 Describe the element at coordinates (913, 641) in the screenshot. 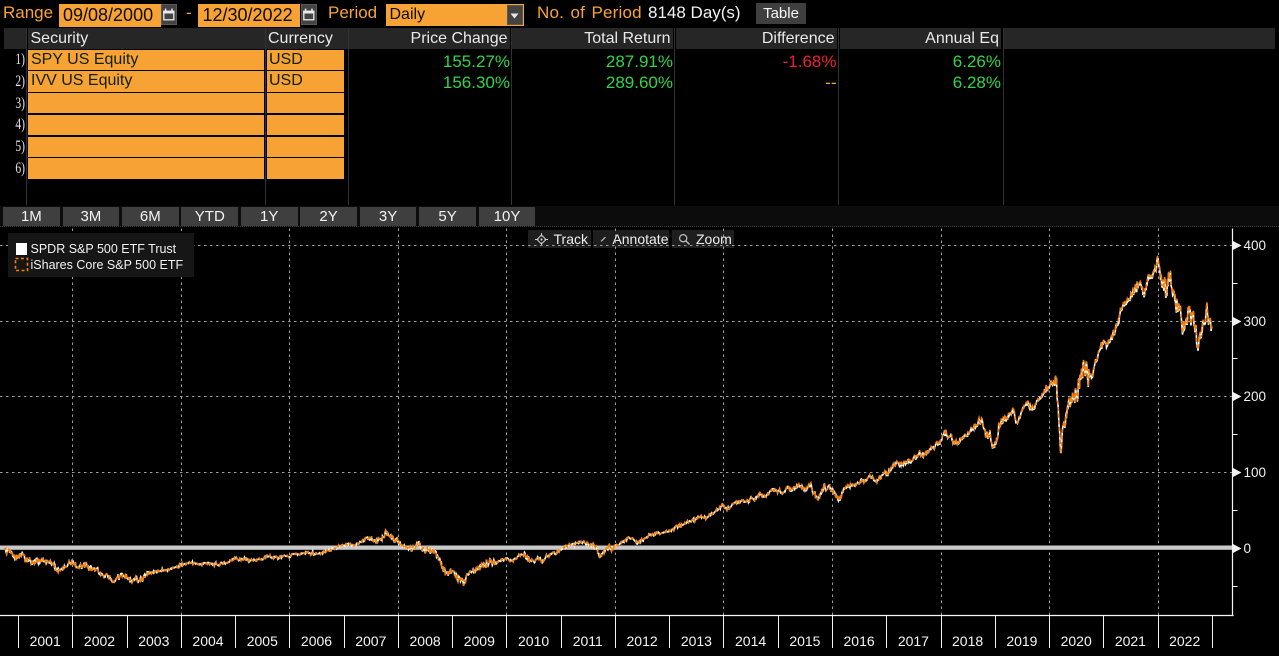

I see `svg-text: 2017` at that location.